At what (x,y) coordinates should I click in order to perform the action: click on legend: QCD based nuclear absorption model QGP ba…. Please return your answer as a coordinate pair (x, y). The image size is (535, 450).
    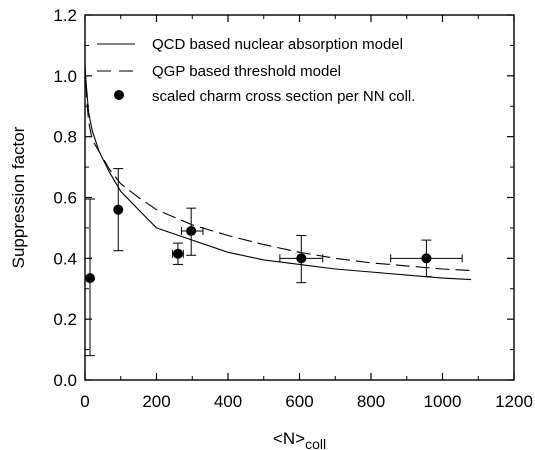
    Looking at the image, I should click on (256, 70).